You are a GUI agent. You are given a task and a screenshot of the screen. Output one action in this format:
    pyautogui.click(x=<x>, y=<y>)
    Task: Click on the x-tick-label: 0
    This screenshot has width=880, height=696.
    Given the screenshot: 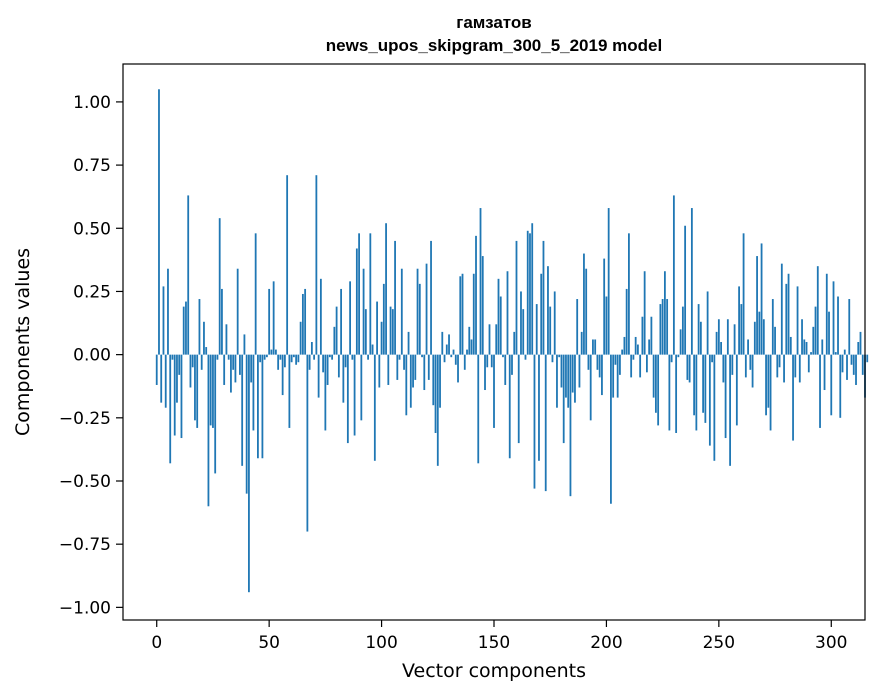 What is the action you would take?
    pyautogui.click(x=156, y=643)
    